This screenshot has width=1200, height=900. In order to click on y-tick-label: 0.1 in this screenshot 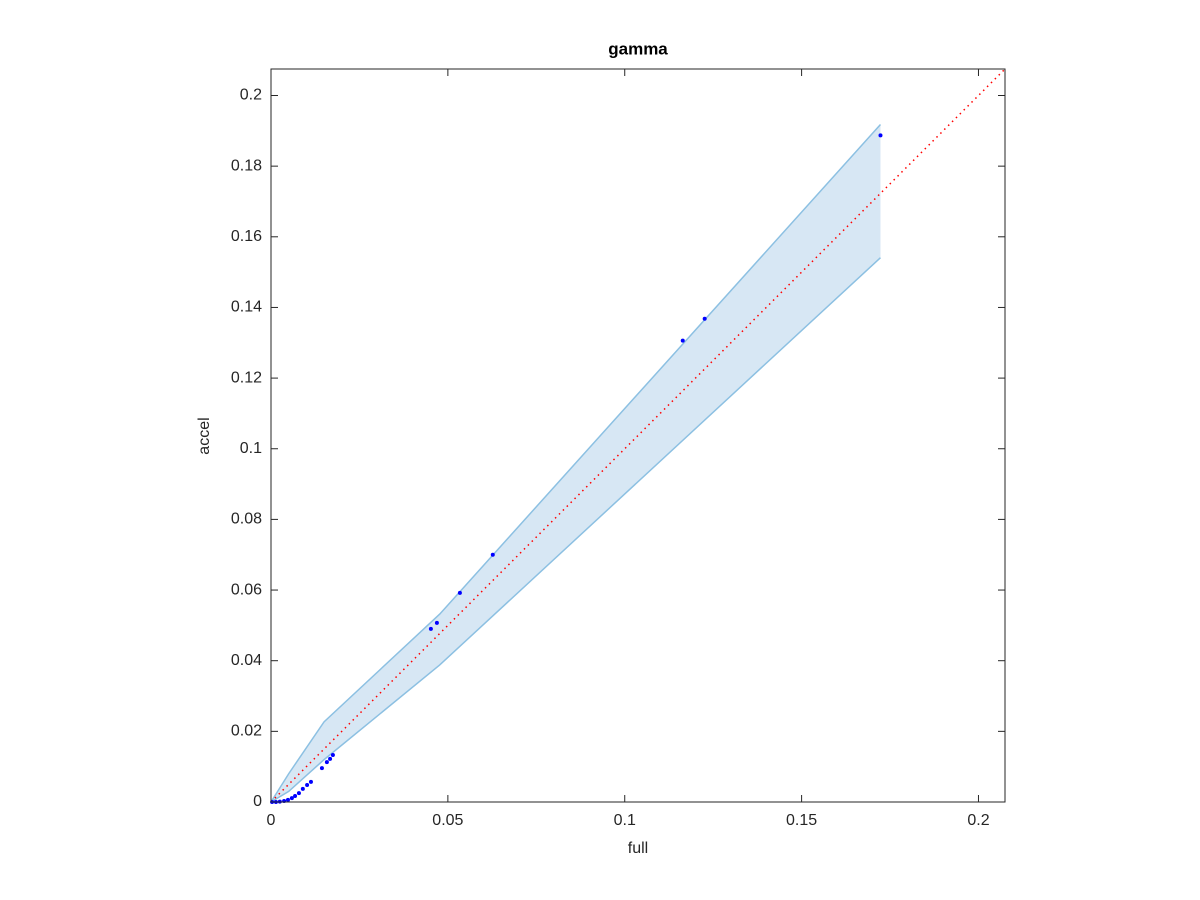, I will do `click(251, 448)`.